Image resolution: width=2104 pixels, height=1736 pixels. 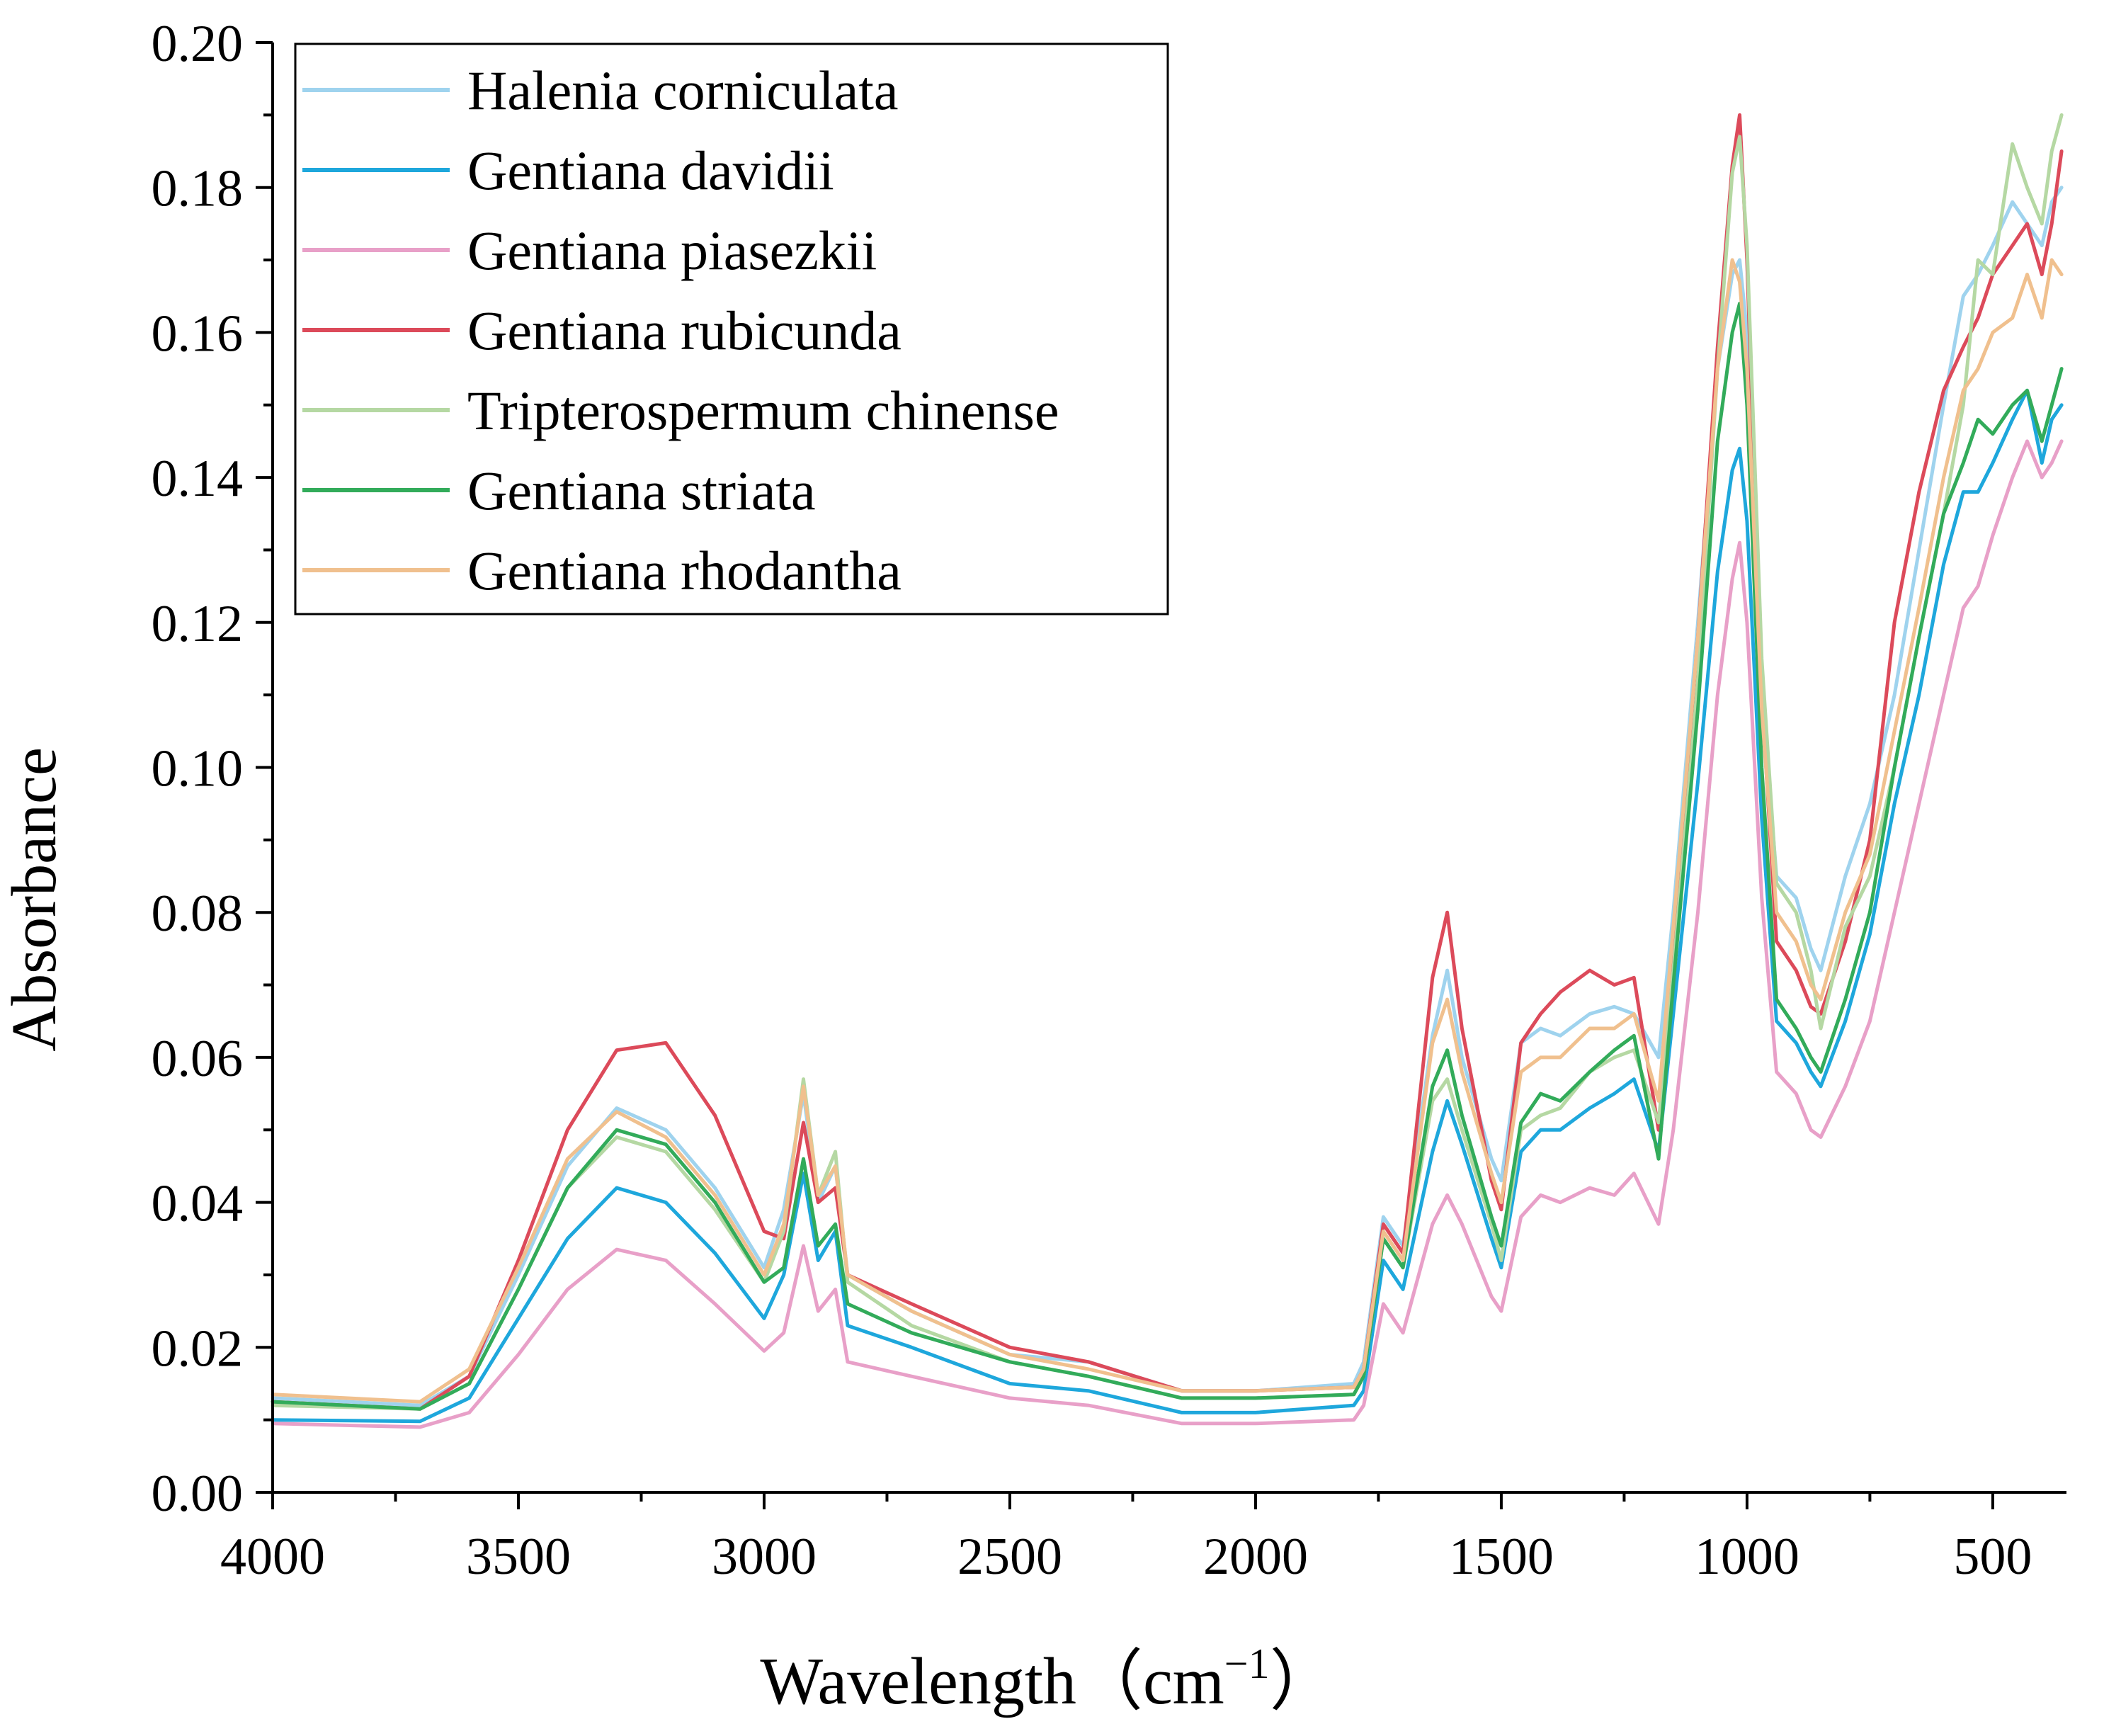 What do you see at coordinates (198, 624) in the screenshot?
I see `y-tick-label: 0.12` at bounding box center [198, 624].